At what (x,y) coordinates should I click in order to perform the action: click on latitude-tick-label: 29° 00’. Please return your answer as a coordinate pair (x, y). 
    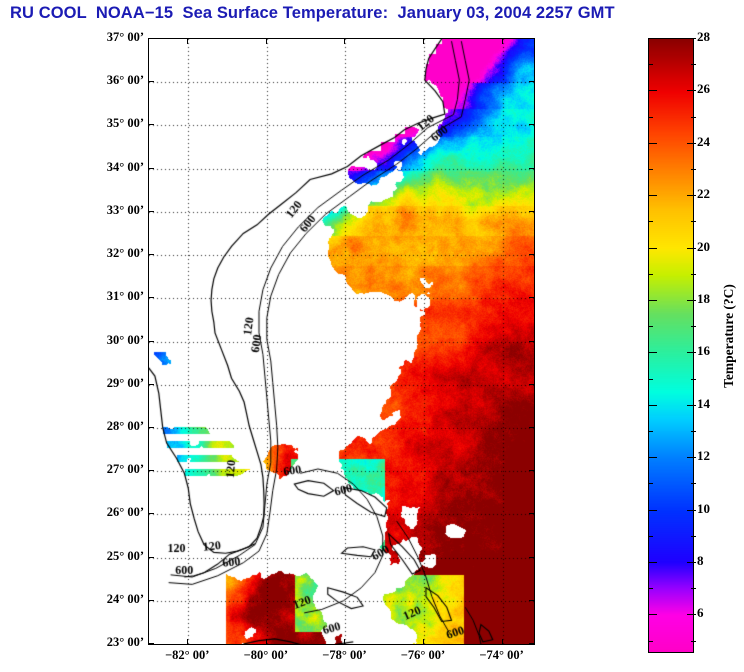
    Looking at the image, I should click on (125, 382).